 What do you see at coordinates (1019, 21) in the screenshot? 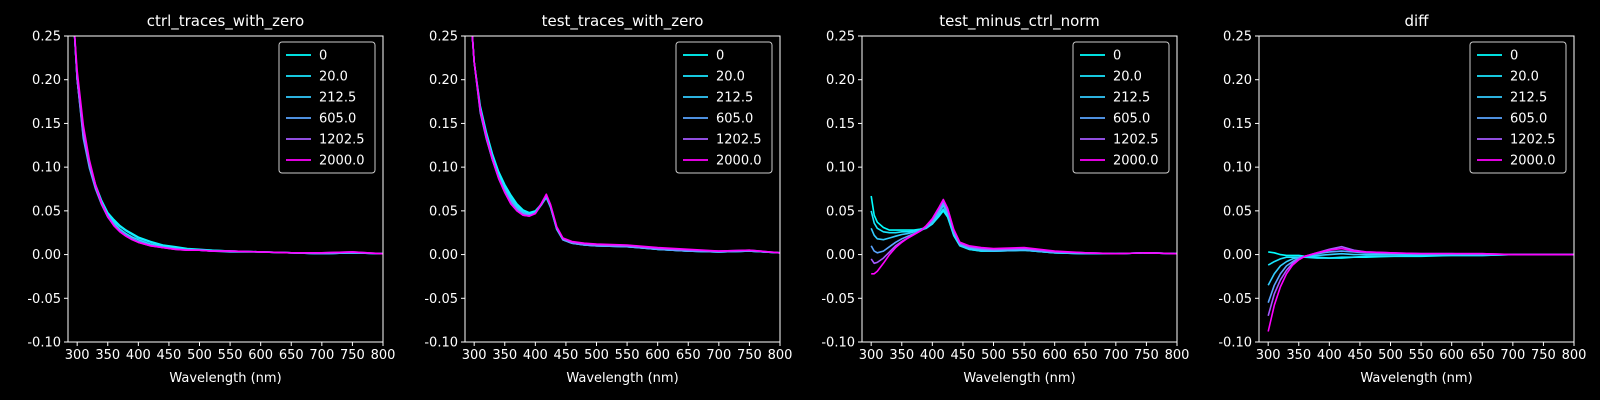
I see `chart-title: test_minus_ctrl_norm` at bounding box center [1019, 21].